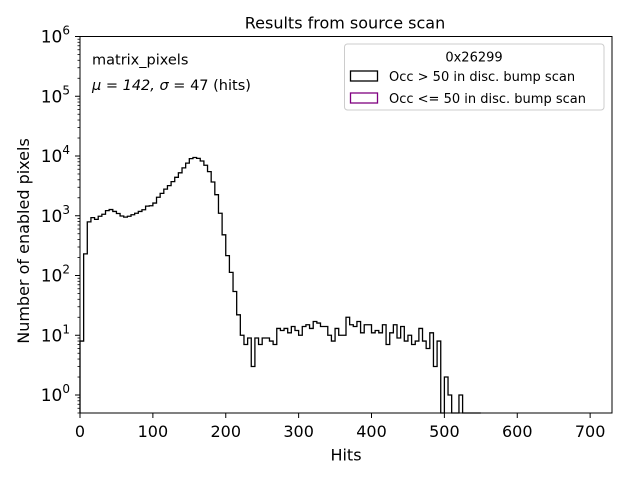  Describe the element at coordinates (66, 329) in the screenshot. I see `y-tick-label-exponent: 1` at that location.